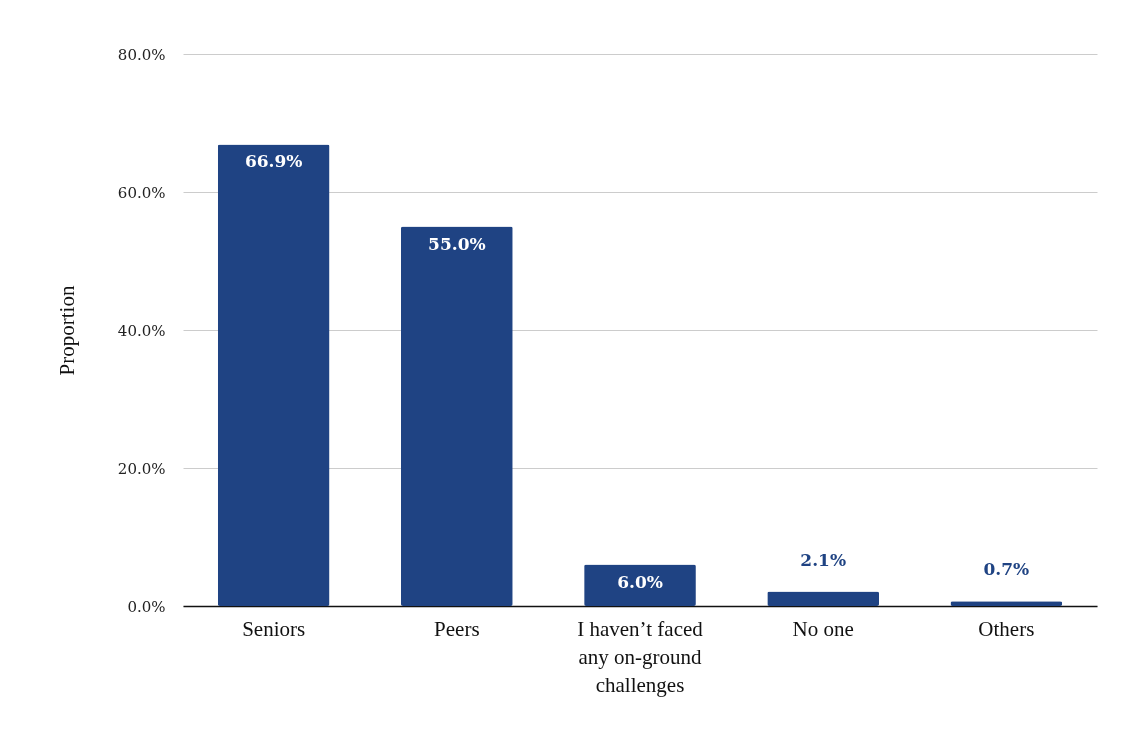 The height and width of the screenshot is (737, 1122). I want to click on x-tick-label: Others, so click(1006, 628).